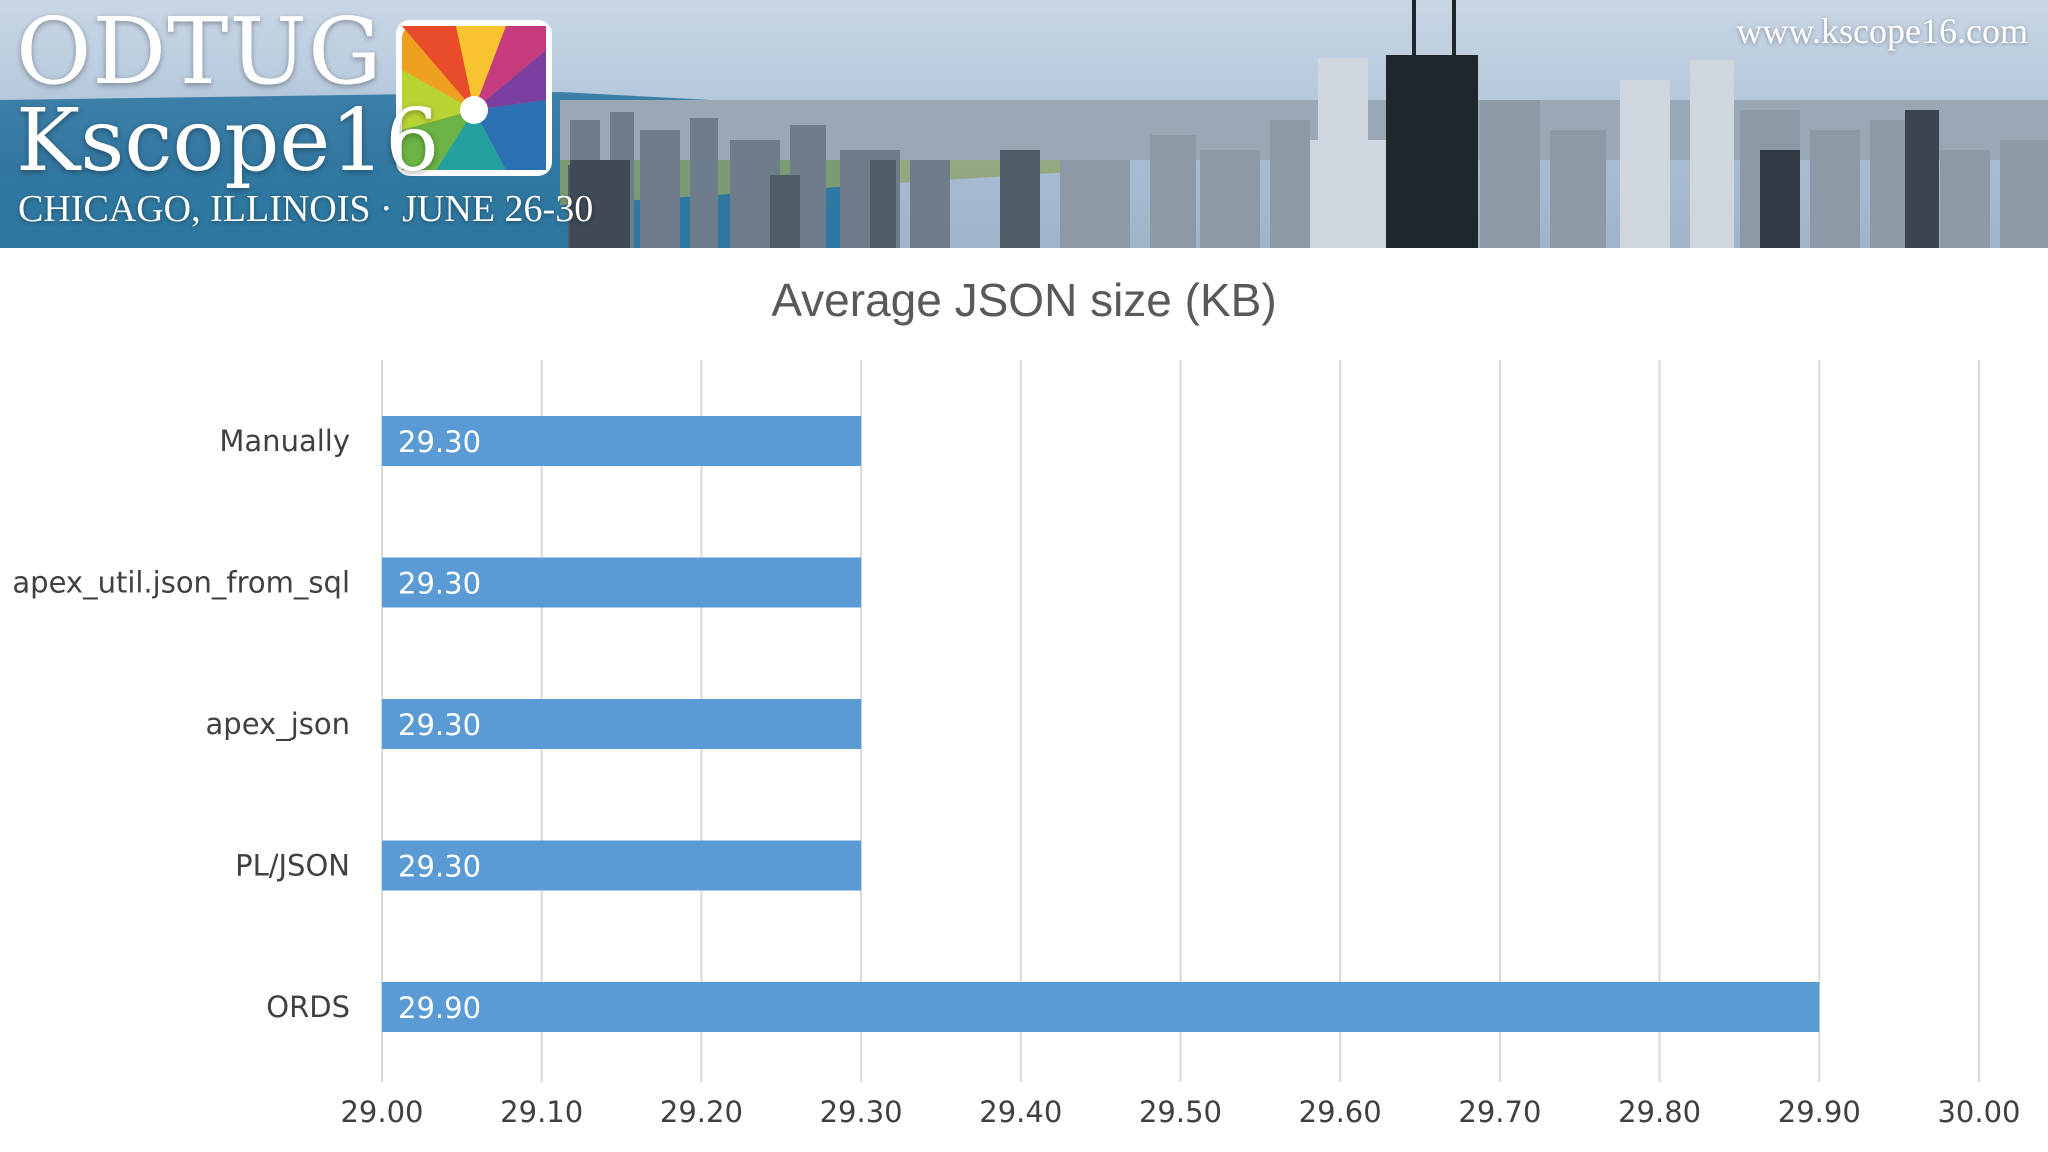 The image size is (2048, 1152). I want to click on brand-odtug: ODTUG, so click(199, 52).